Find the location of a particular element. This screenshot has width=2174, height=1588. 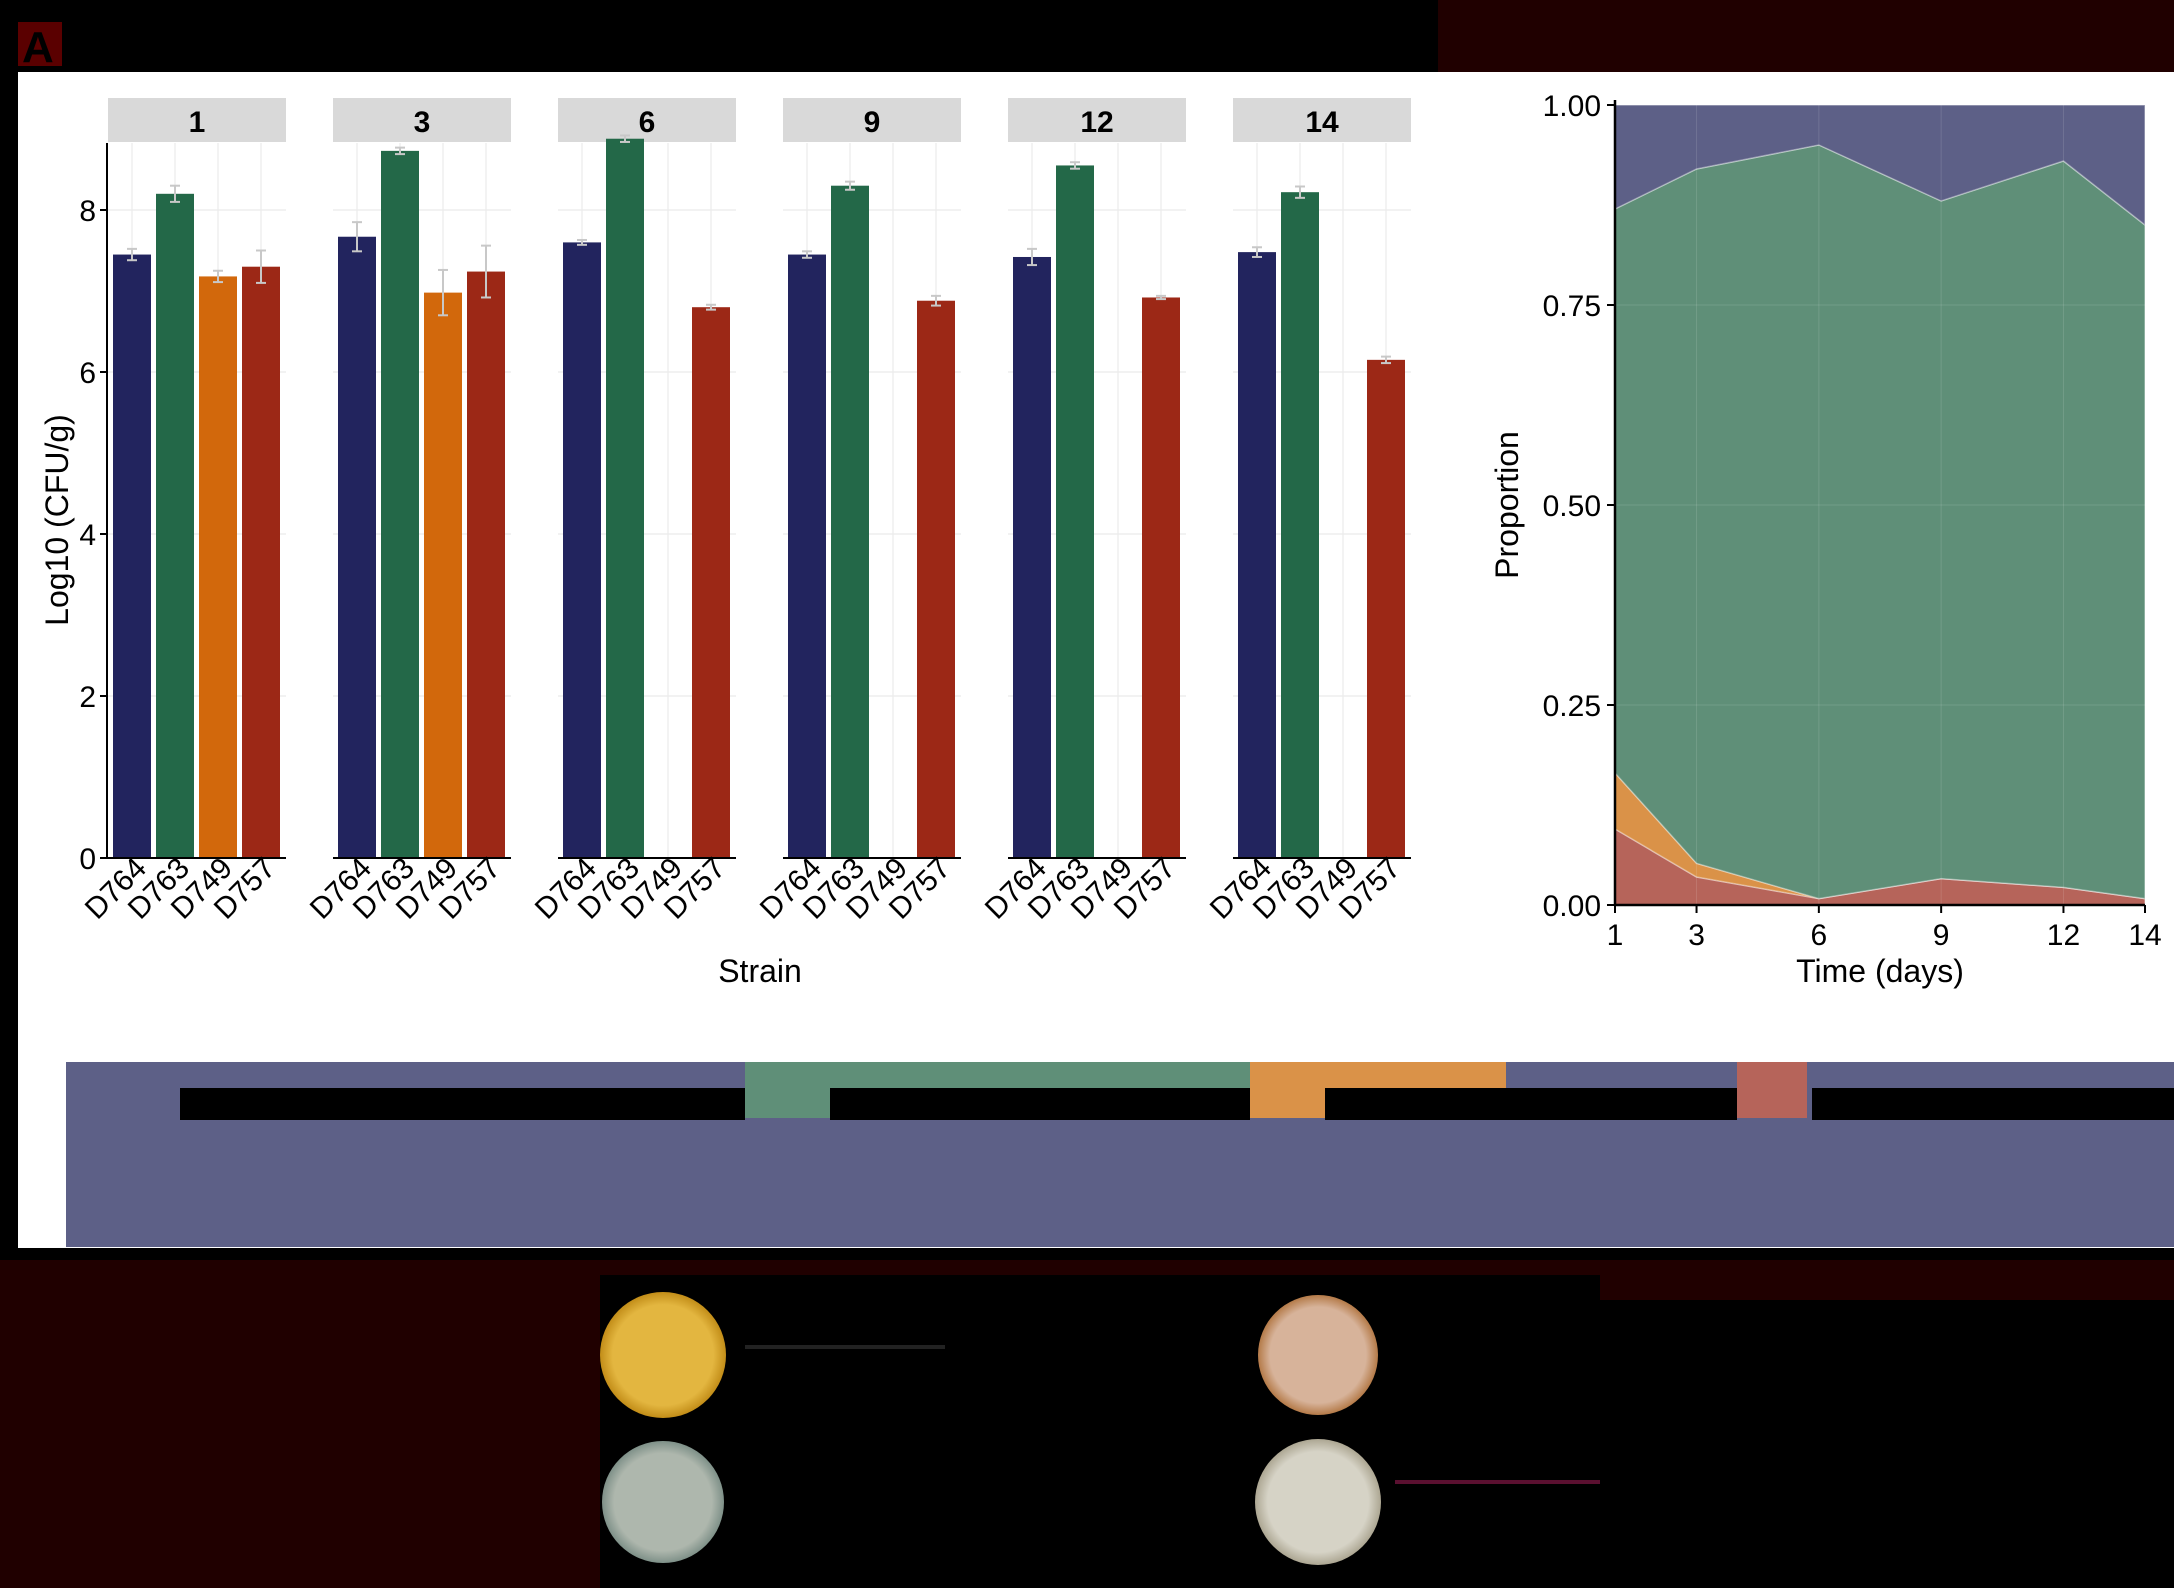

y-tick-label: 0.75 is located at coordinates (1572, 306).